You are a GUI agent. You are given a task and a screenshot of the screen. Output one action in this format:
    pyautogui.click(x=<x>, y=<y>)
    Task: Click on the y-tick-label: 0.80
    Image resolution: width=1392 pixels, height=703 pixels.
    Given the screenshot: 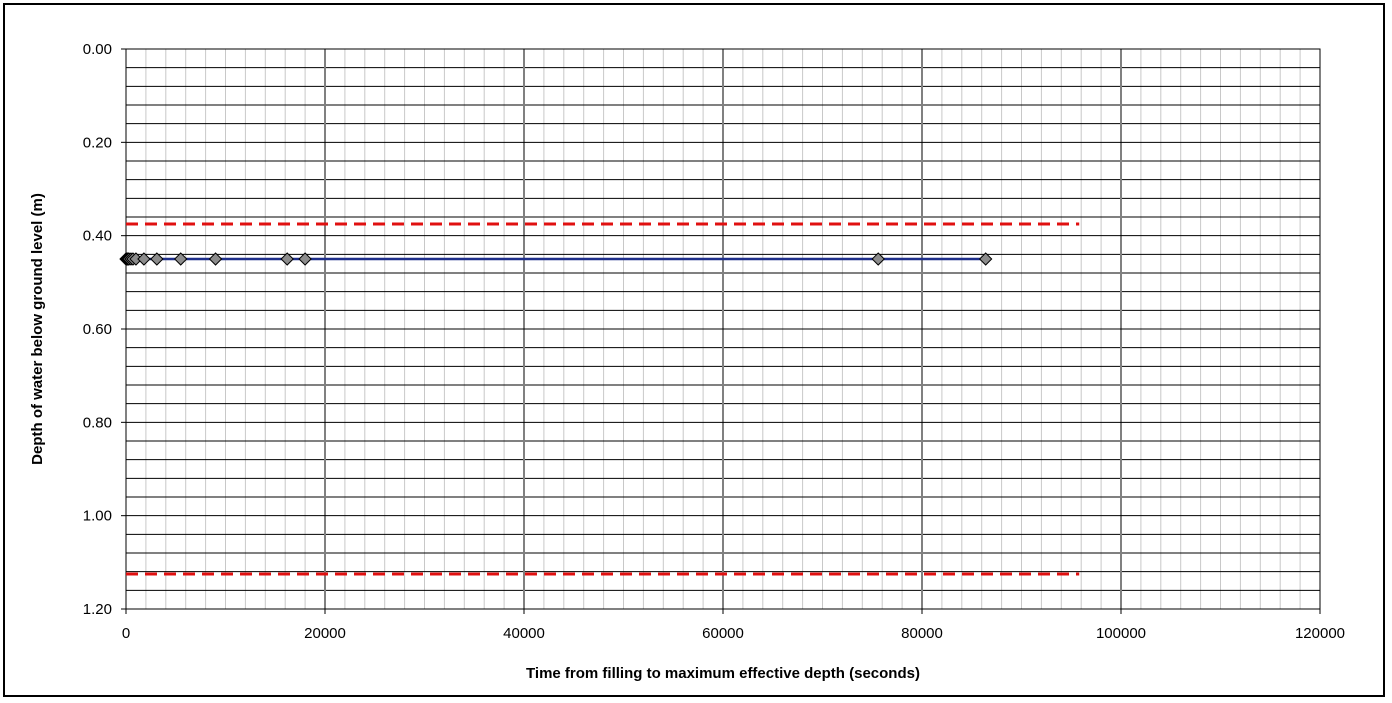 What is the action you would take?
    pyautogui.click(x=97, y=422)
    